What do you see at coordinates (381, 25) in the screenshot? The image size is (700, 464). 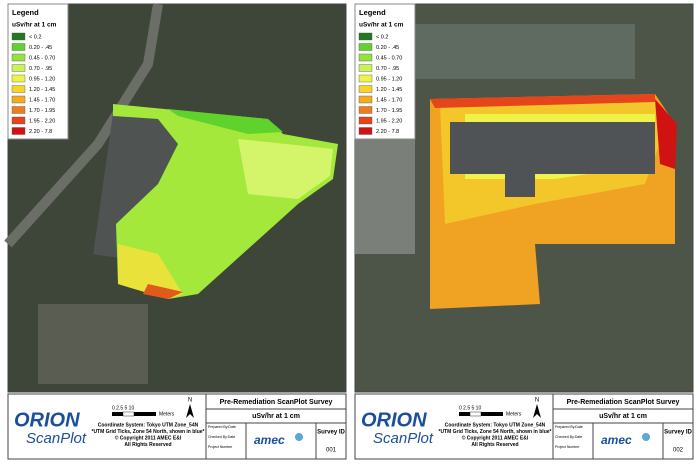 I see `legend-unit: uSv/hr at 1 cm` at bounding box center [381, 25].